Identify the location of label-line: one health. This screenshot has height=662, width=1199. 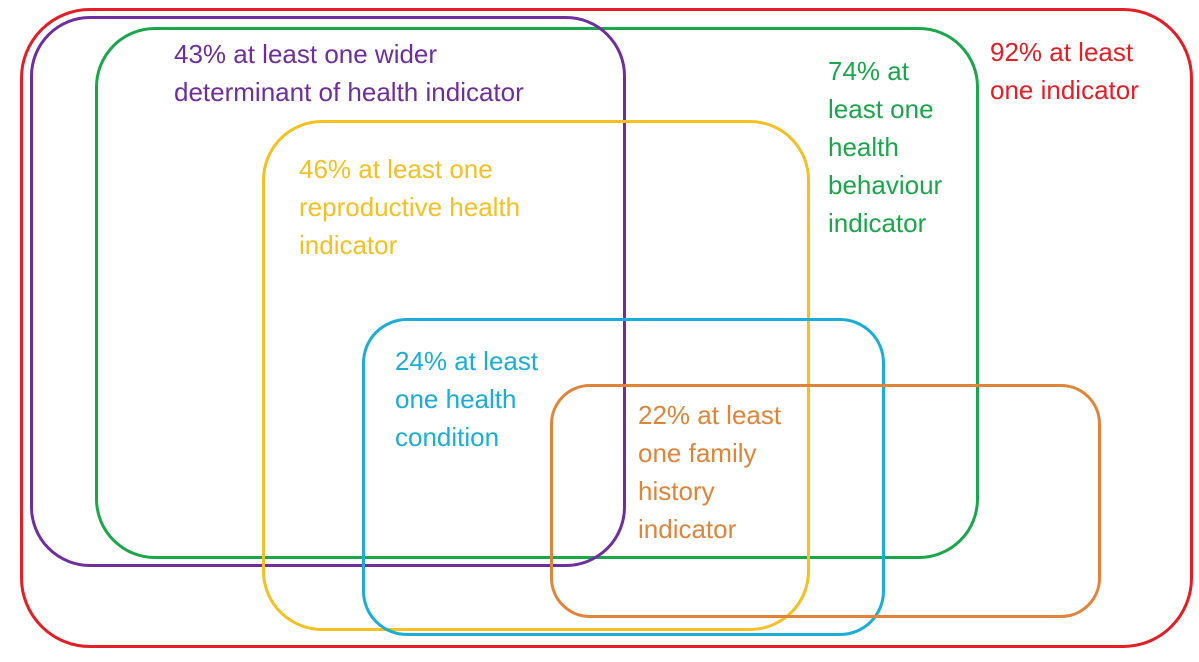
(456, 399).